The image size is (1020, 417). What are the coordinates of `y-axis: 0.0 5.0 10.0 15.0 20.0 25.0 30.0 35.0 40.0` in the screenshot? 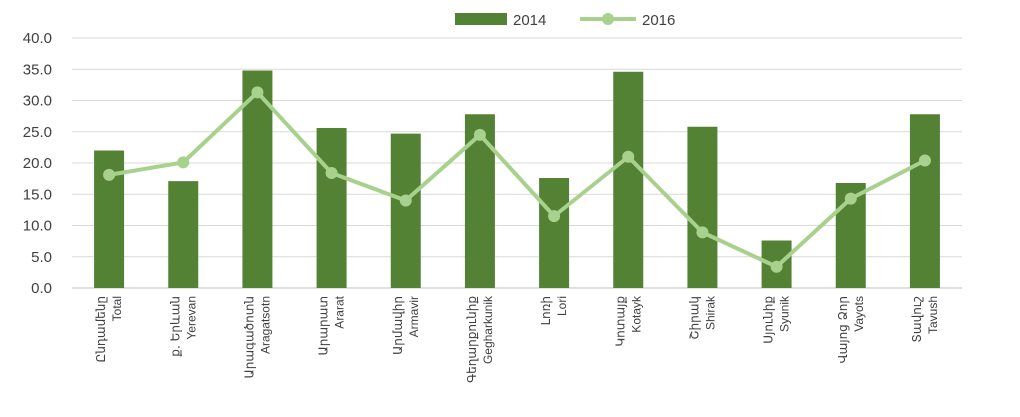 It's located at (37, 163).